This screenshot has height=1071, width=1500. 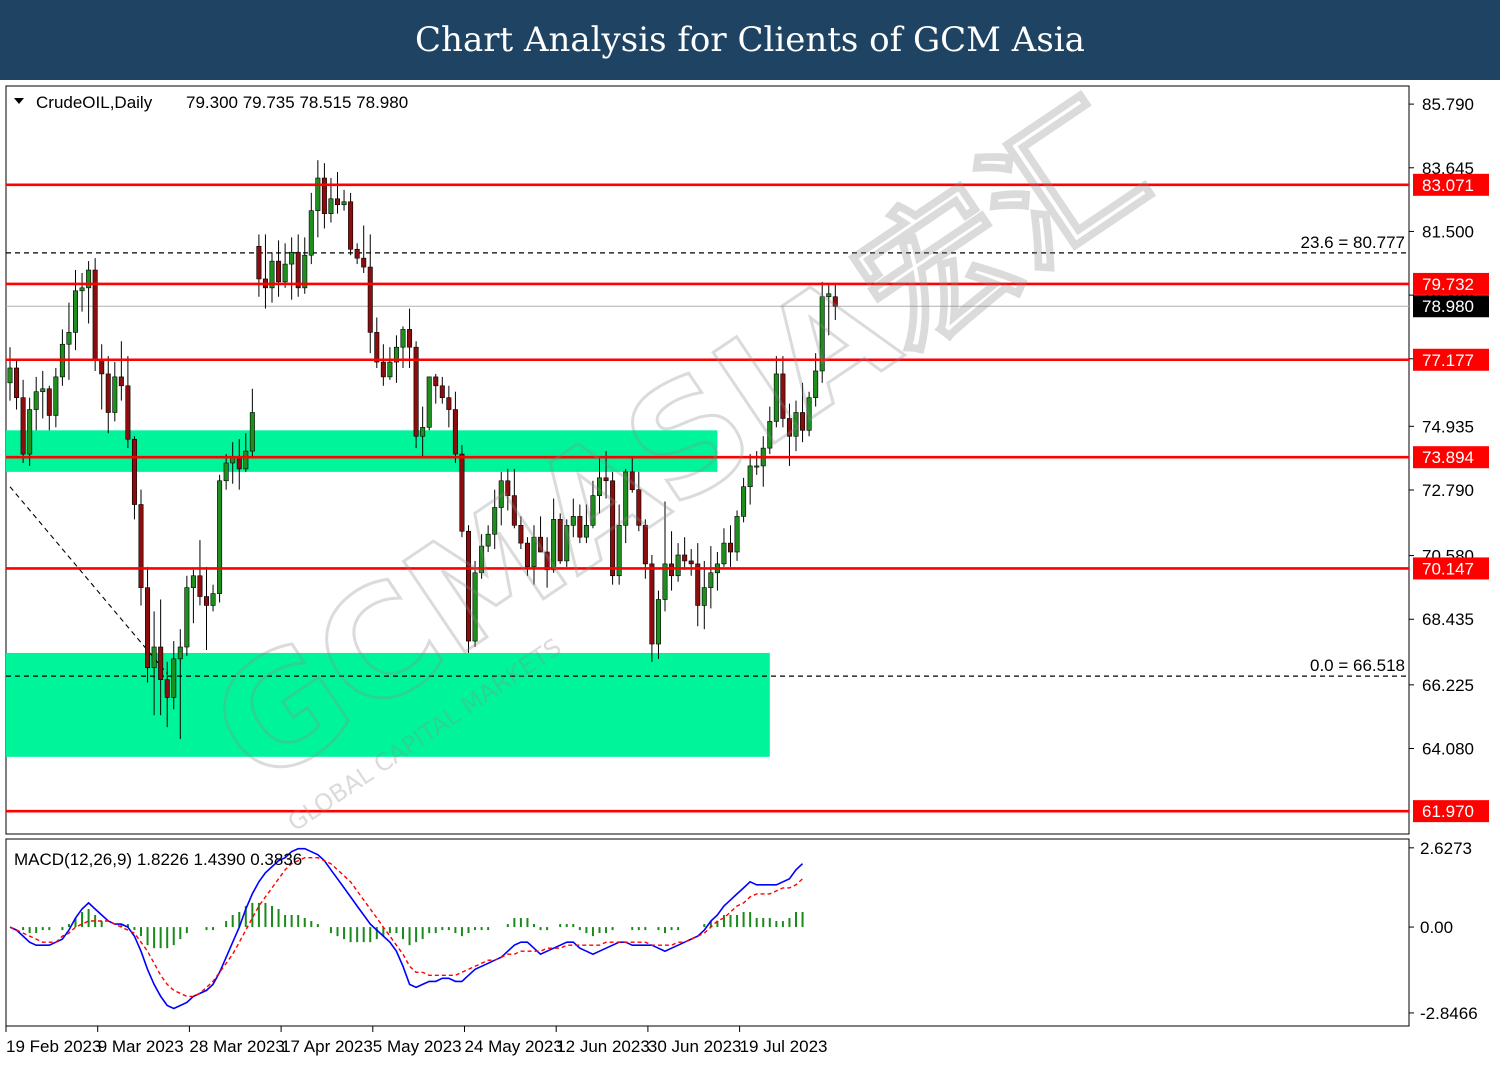 I want to click on price-tick-label: 64.080, so click(x=1448, y=749).